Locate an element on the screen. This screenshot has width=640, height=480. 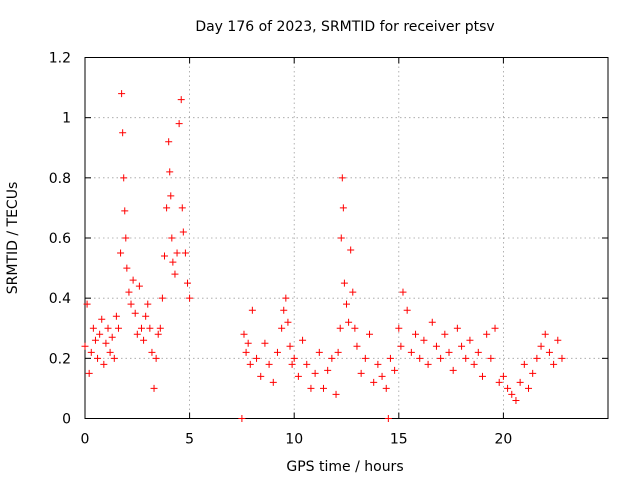
x-tick-label: 20 is located at coordinates (503, 440).